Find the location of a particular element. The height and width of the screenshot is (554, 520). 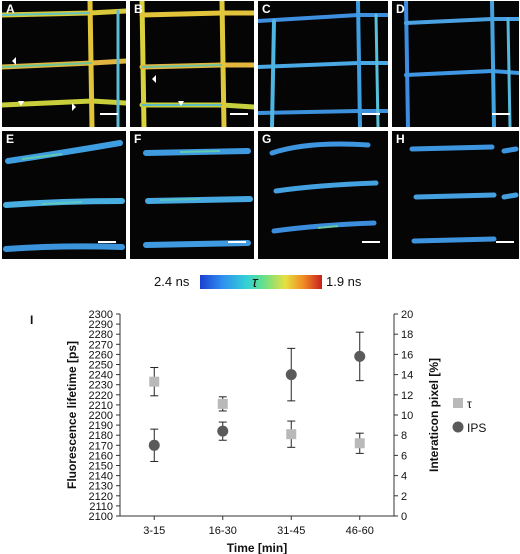

micrograph-panel-b: B is located at coordinates (192, 64).